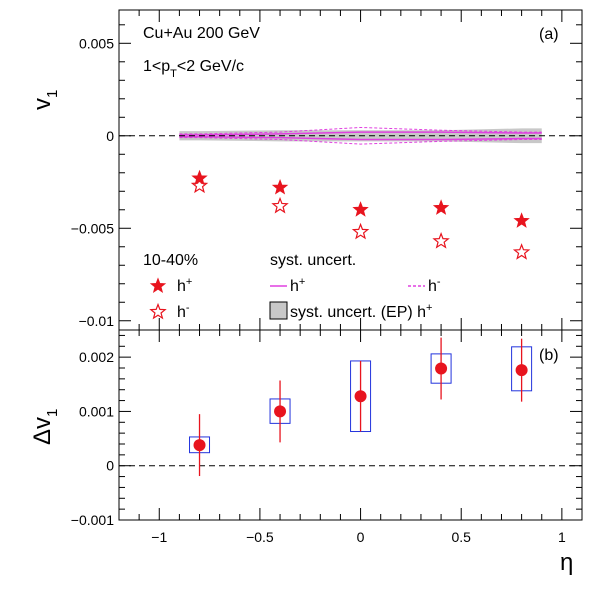 The width and height of the screenshot is (600, 596). What do you see at coordinates (173, 74) in the screenshot?
I see `pt-subscript: T` at bounding box center [173, 74].